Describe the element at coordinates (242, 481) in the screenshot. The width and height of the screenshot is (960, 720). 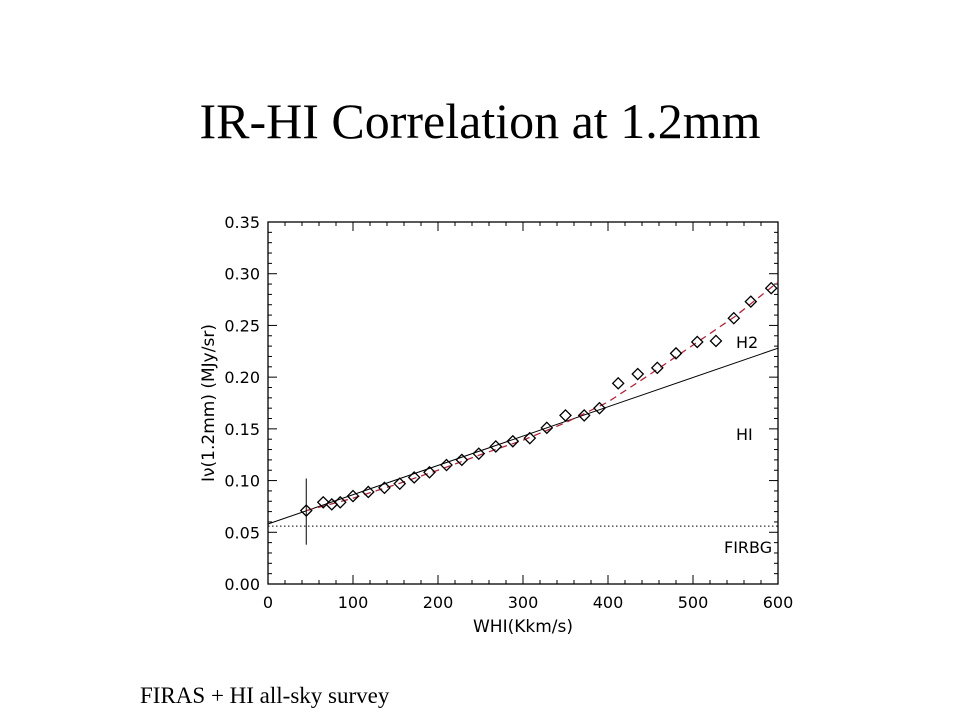
I see `y-tick-label: 0.10` at that location.